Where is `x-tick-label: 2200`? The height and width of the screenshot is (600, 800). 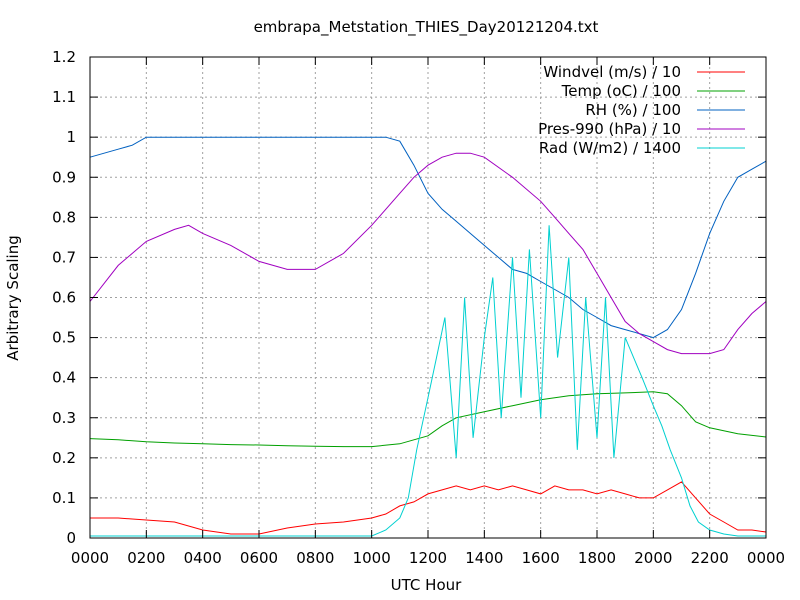 x-tick-label: 2200 is located at coordinates (710, 558).